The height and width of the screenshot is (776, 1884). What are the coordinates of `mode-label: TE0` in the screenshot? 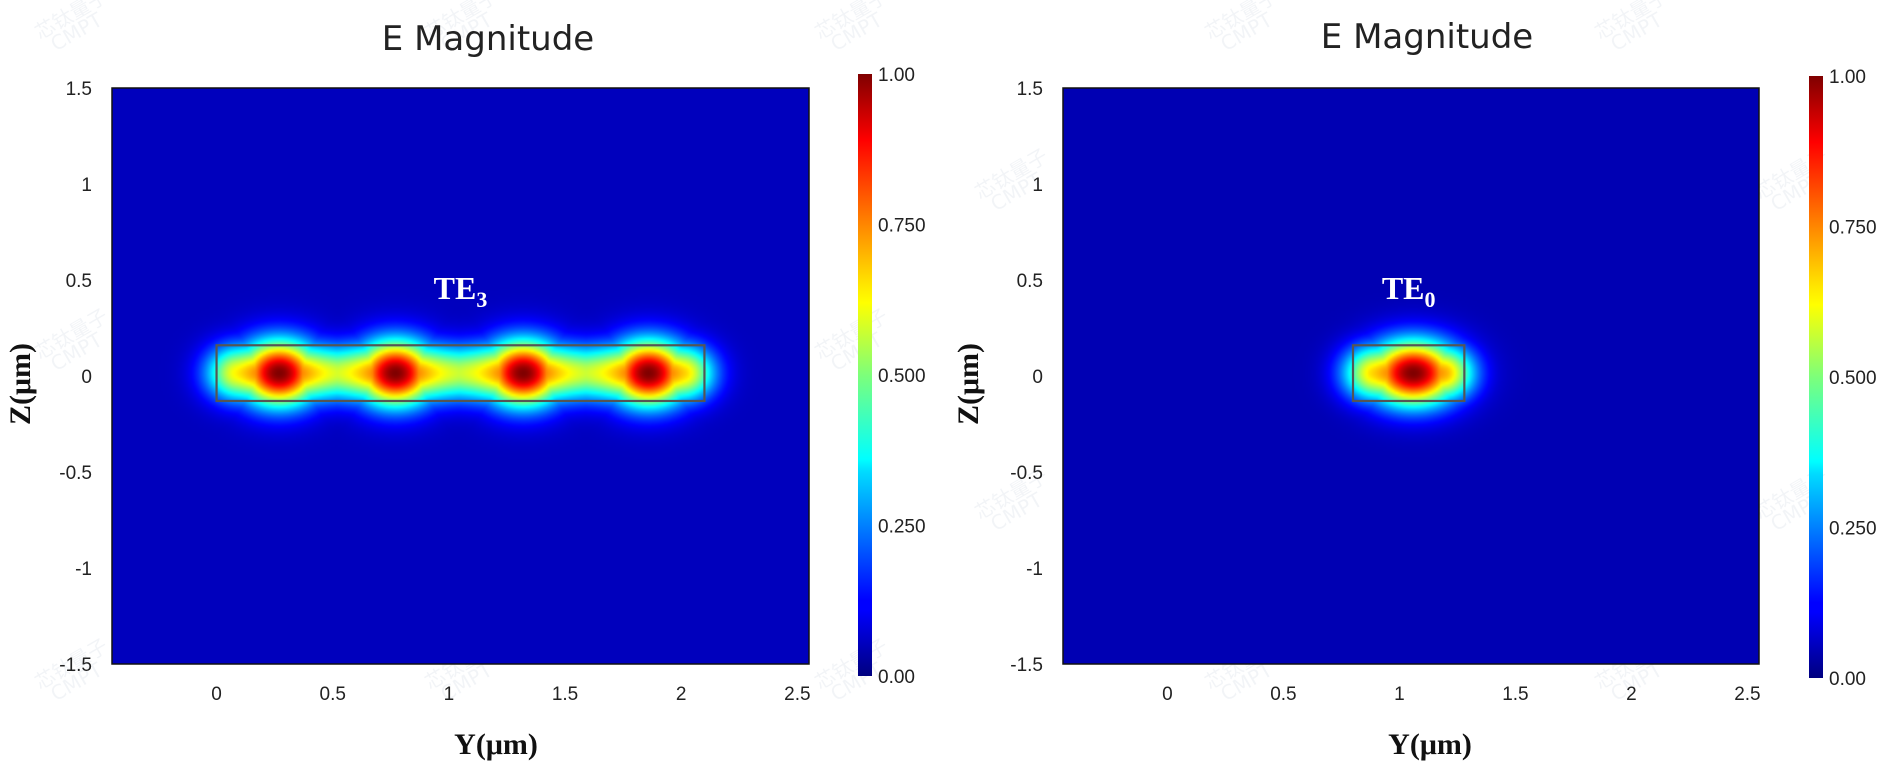 It's located at (1409, 291).